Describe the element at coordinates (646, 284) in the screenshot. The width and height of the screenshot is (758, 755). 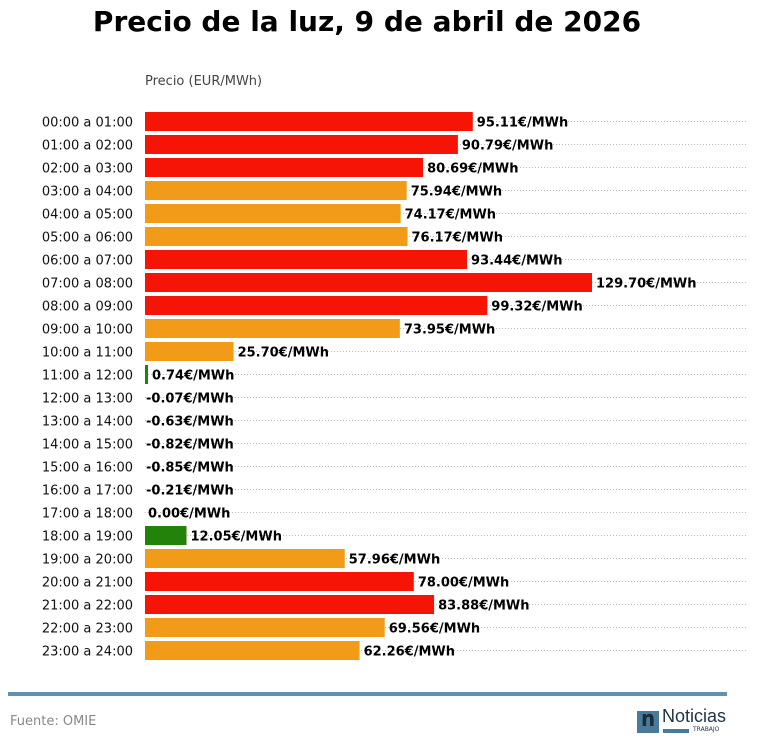
I see `data-label: 129.70€/MWh` at that location.